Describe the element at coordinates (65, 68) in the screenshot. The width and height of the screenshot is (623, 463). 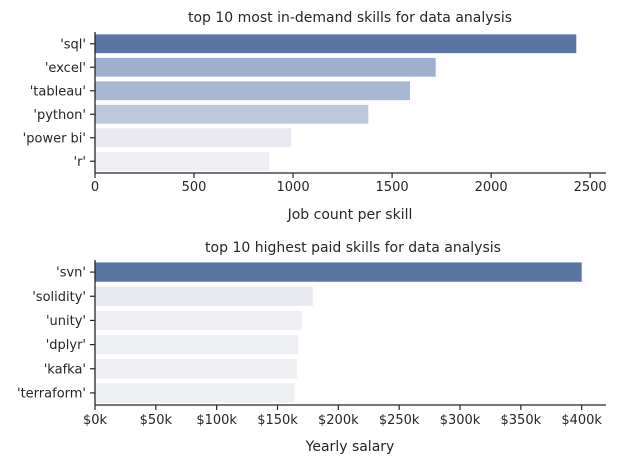
I see `y-tick-label: 'excel'` at that location.